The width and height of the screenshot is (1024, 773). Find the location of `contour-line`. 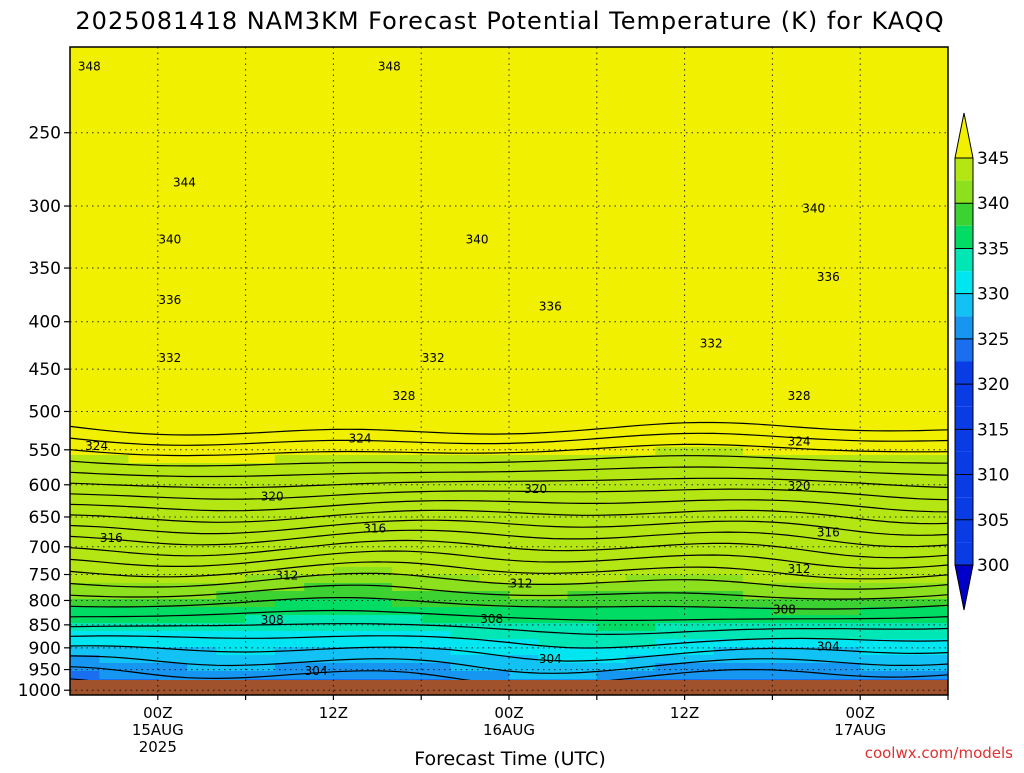

contour-line is located at coordinates (509, 450).